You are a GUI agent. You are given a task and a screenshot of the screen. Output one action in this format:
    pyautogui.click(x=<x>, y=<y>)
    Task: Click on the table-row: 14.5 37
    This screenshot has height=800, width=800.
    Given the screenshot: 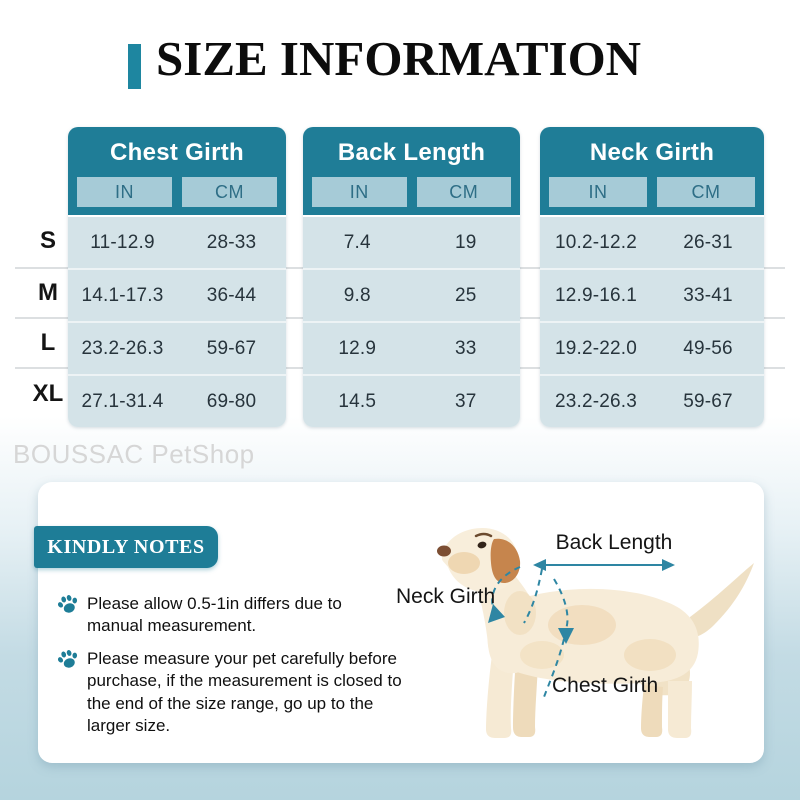 What is the action you would take?
    pyautogui.click(x=411, y=400)
    